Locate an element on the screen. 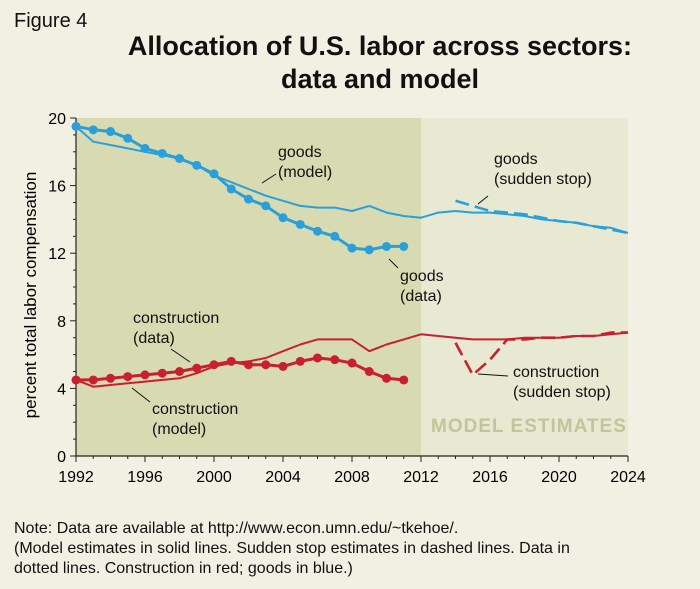 The width and height of the screenshot is (700, 589). series-construction-data is located at coordinates (240, 369).